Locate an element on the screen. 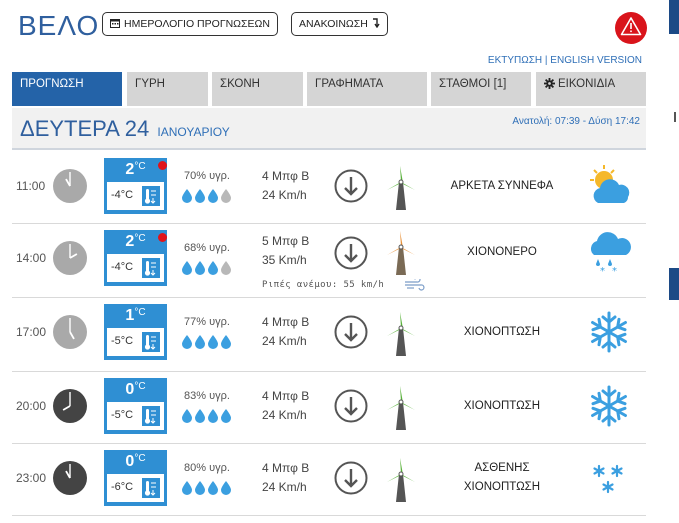  humidity: 77% υγρ. is located at coordinates (207, 322).